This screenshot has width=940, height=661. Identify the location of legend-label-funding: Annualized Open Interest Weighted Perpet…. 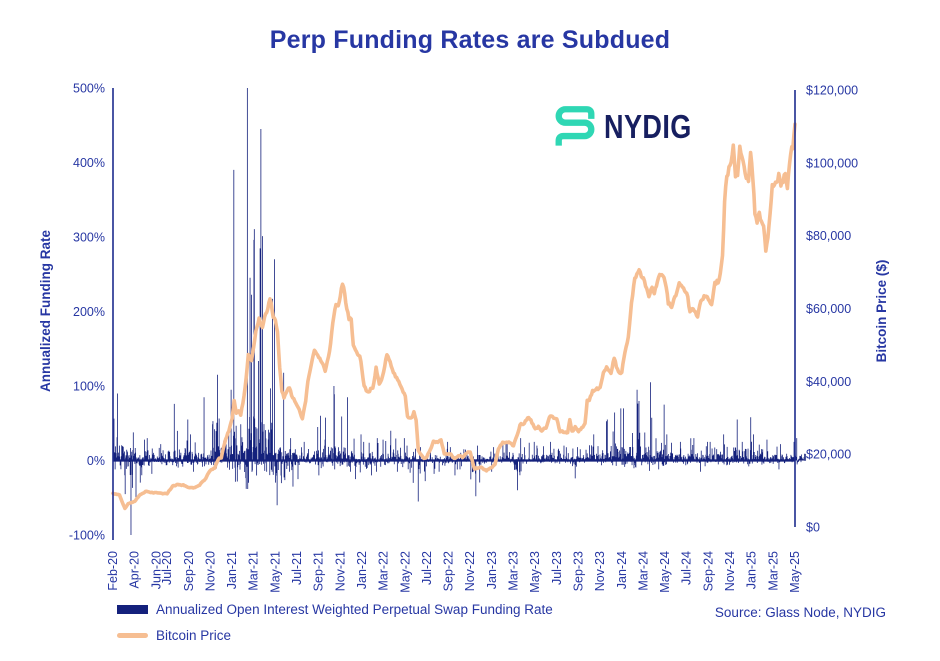
(354, 609).